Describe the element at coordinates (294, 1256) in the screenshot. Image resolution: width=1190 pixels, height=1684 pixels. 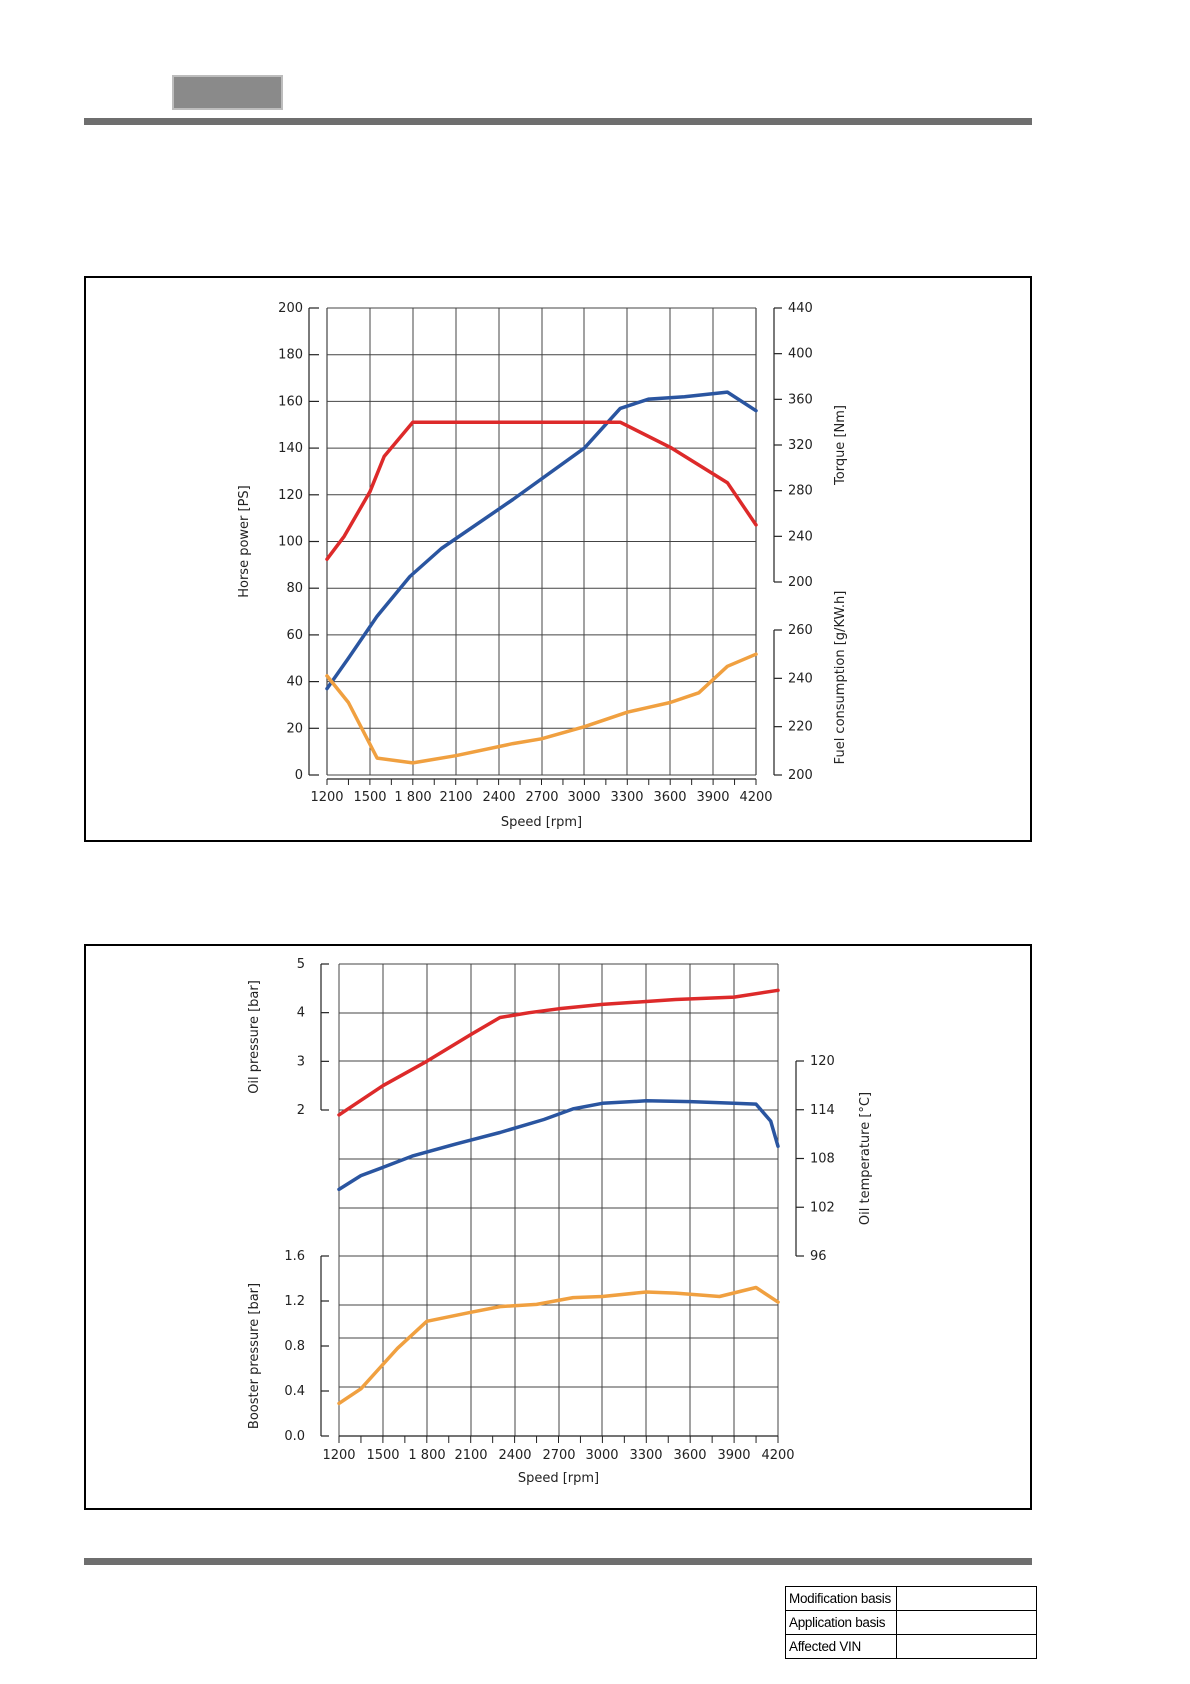
I see `booster-tick-label: 1.6` at that location.